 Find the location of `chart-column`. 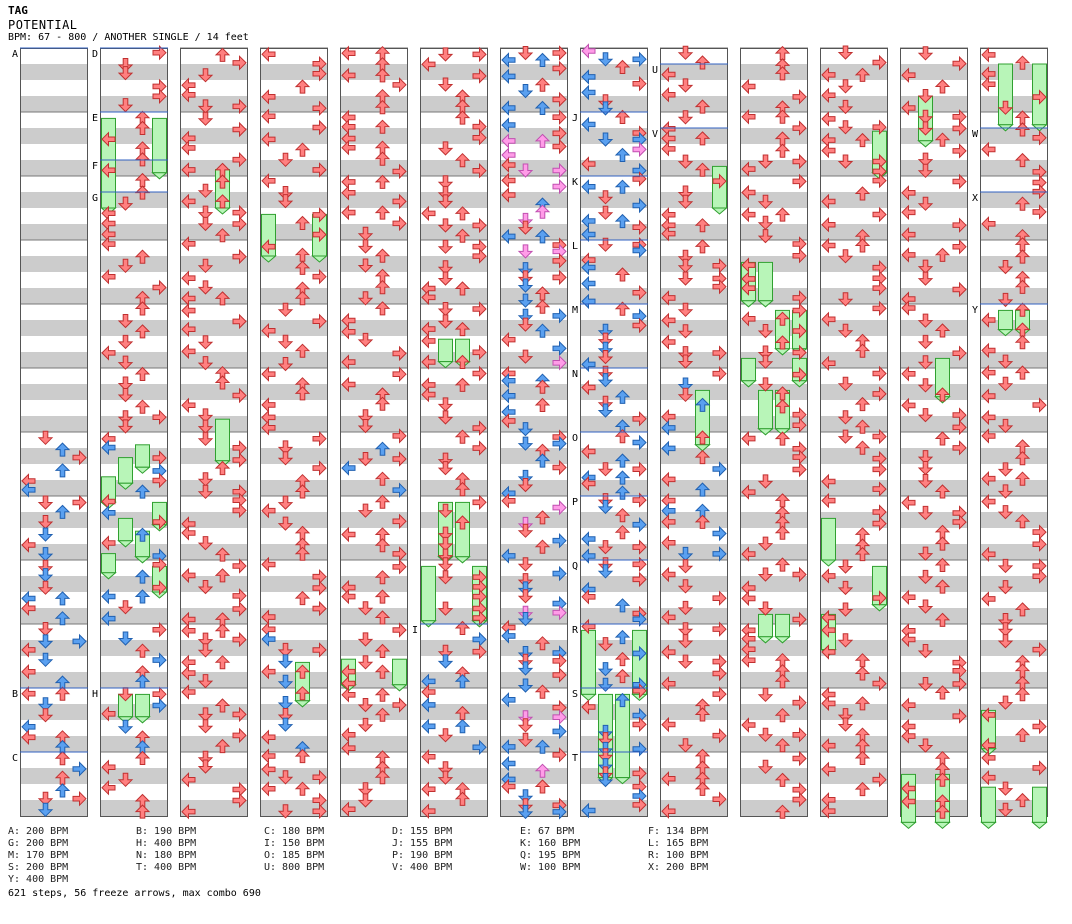

chart-column is located at coordinates (534, 432).